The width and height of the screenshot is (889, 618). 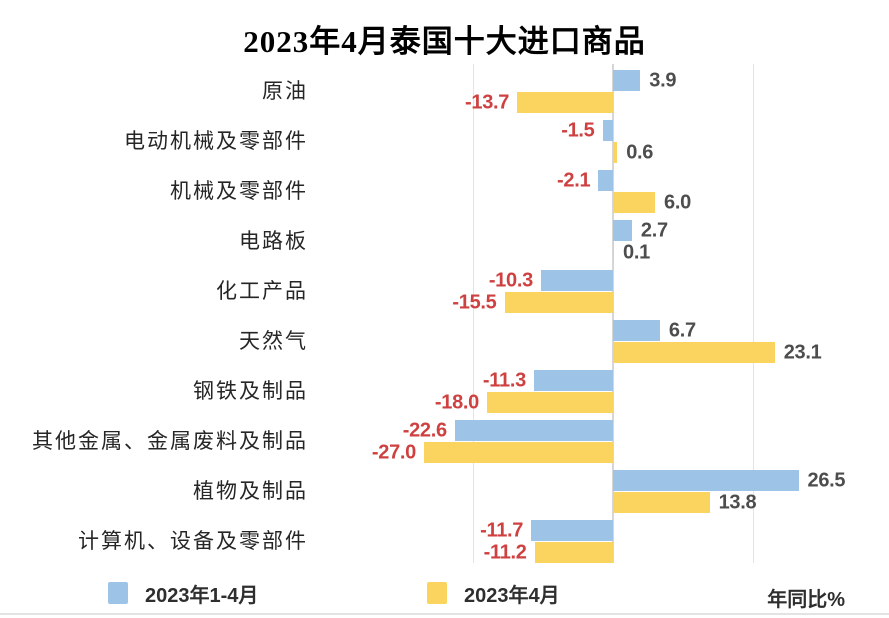 What do you see at coordinates (193, 541) in the screenshot?
I see `category-label: 计算机、设备及零部件` at bounding box center [193, 541].